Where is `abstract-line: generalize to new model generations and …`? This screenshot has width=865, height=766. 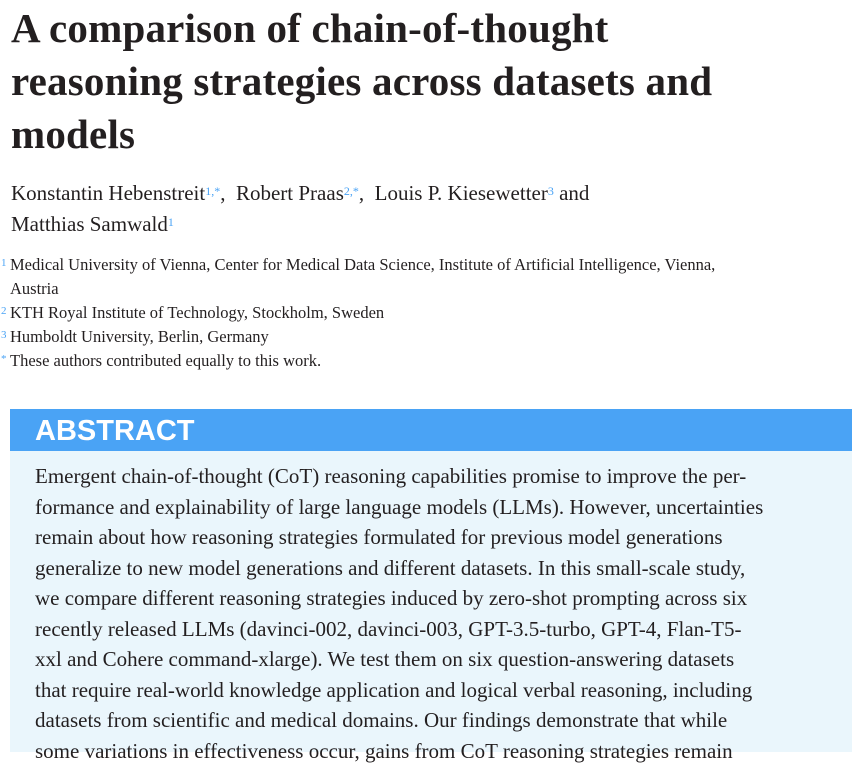
abstract-line: generalize to new model generations and … is located at coordinates (443, 568).